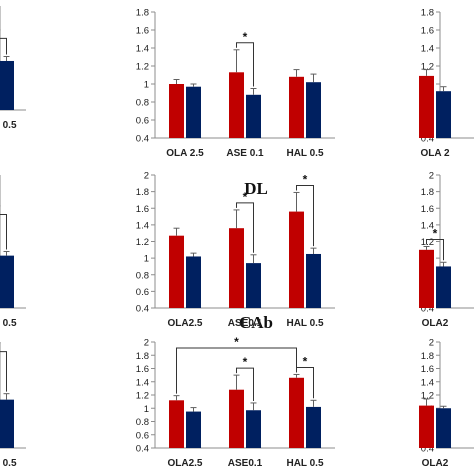  I want to click on panel-title-dl: DL, so click(256, 188).